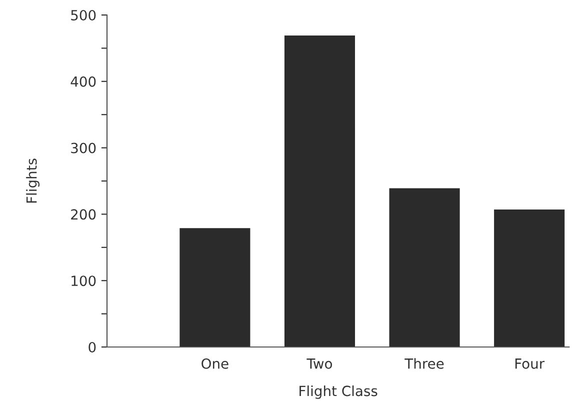 This screenshot has width=572, height=409. Describe the element at coordinates (83, 15) in the screenshot. I see `y-tick-label: 500` at that location.